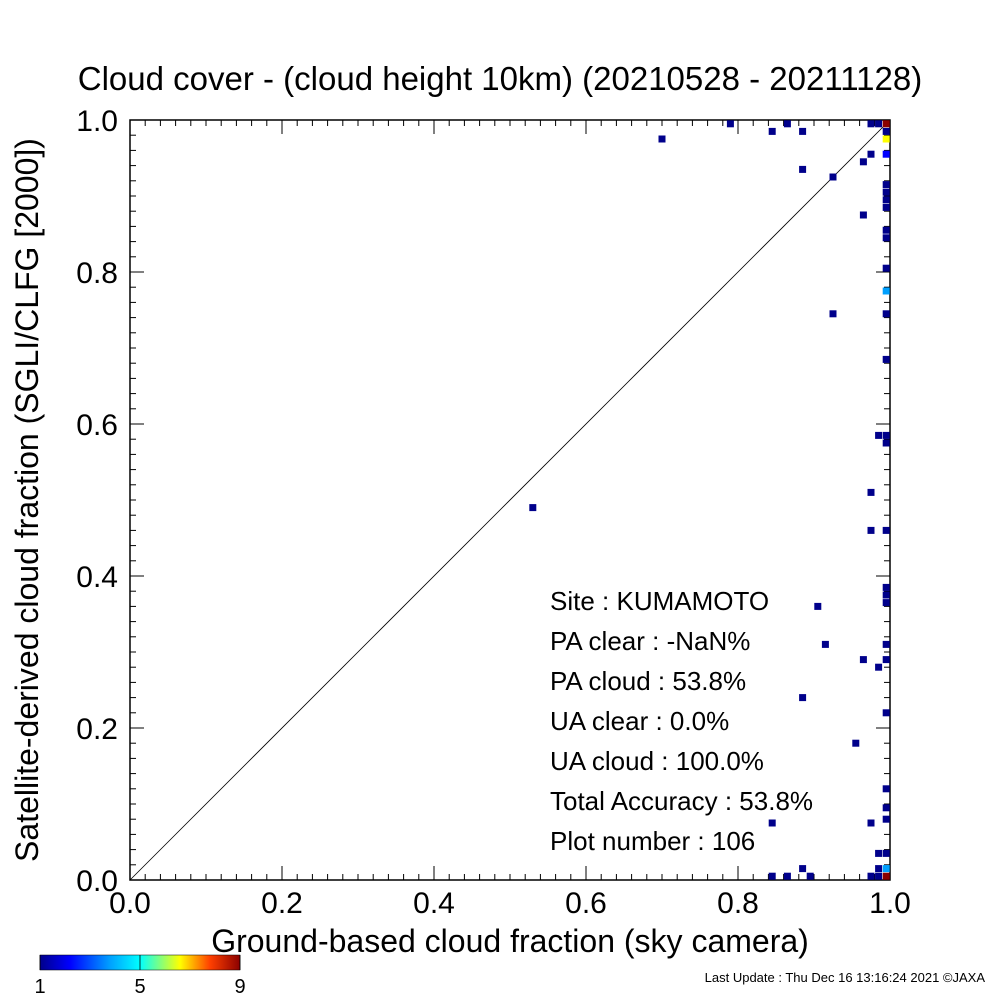  Describe the element at coordinates (890, 903) in the screenshot. I see `x-tick-label: 1.0` at that location.